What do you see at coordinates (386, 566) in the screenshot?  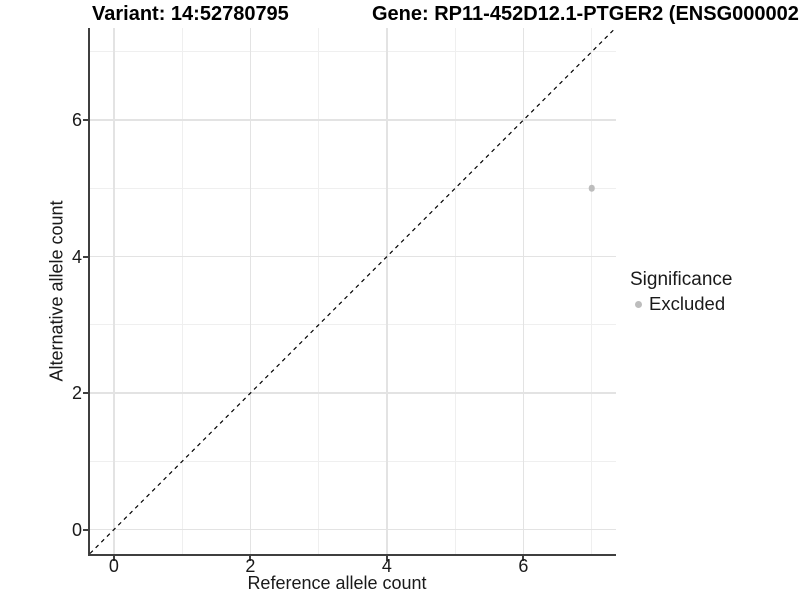 I see `x-tick-label-4: 4` at bounding box center [386, 566].